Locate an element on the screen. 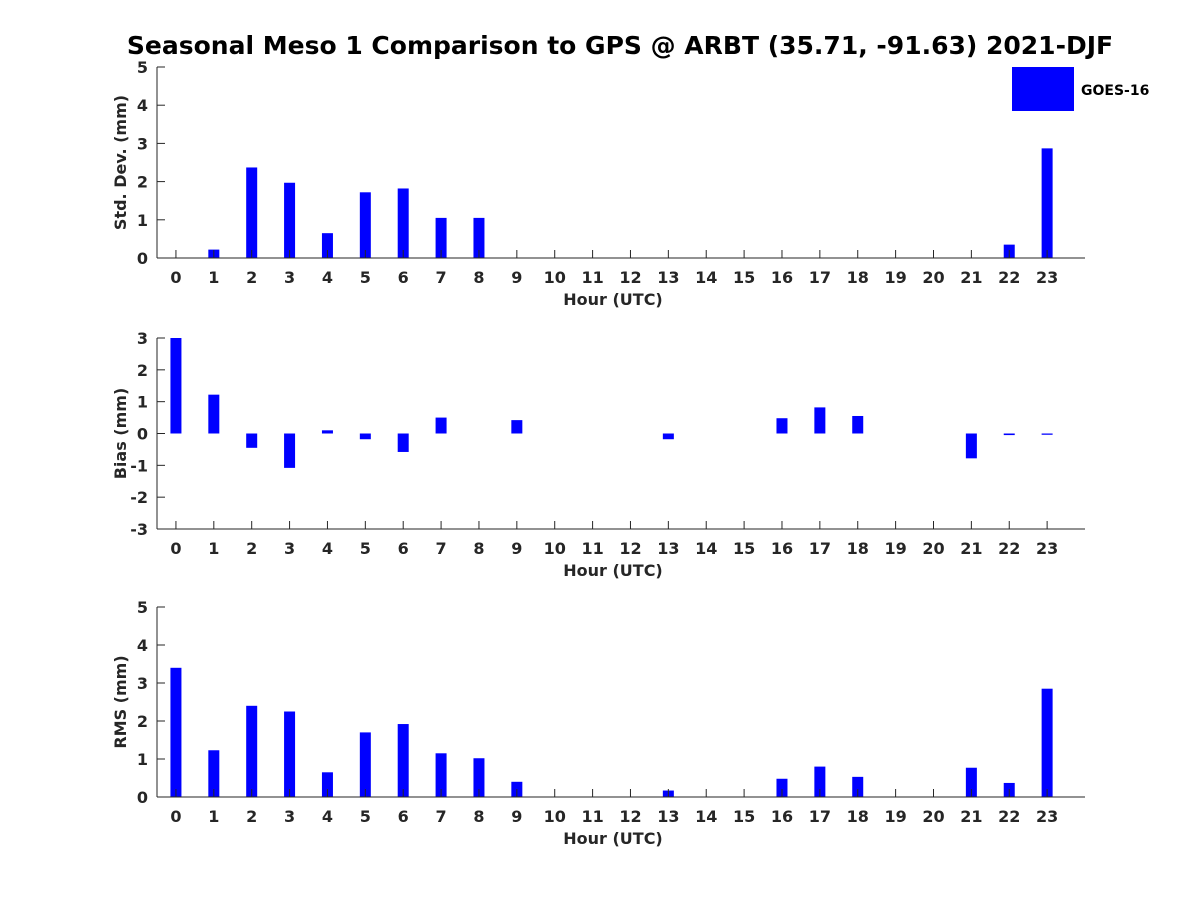 The height and width of the screenshot is (900, 1200). x-tick-label-std-dev-0: 0 is located at coordinates (175, 277).